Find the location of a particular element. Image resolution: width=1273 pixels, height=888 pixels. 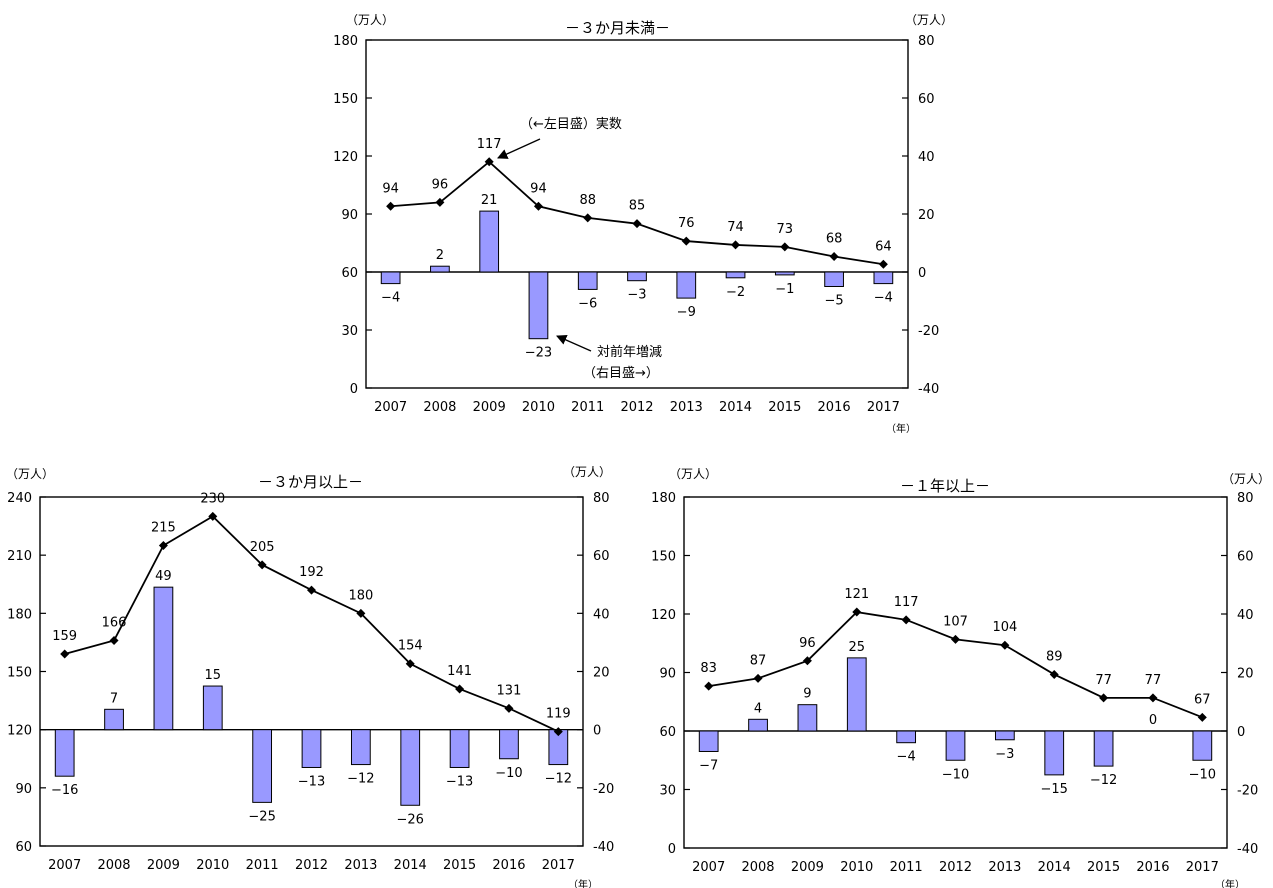

actual-value-label: 64 is located at coordinates (883, 246).